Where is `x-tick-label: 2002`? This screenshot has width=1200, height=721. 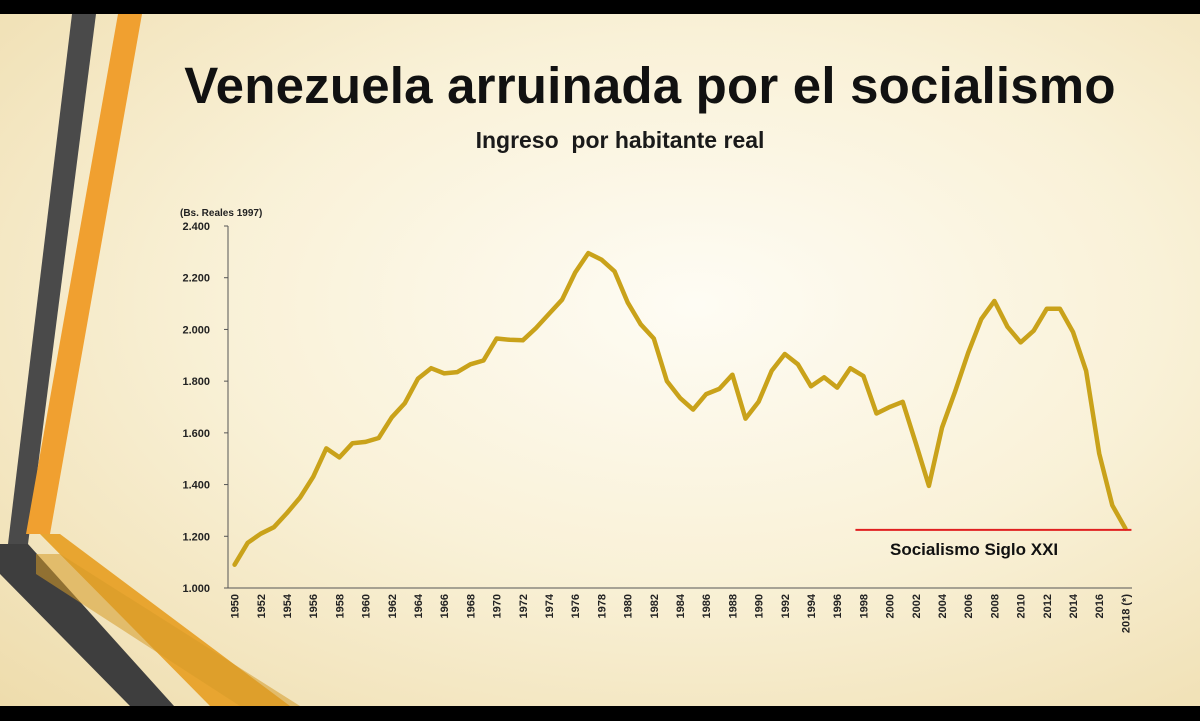
x-tick-label: 2002 is located at coordinates (917, 606).